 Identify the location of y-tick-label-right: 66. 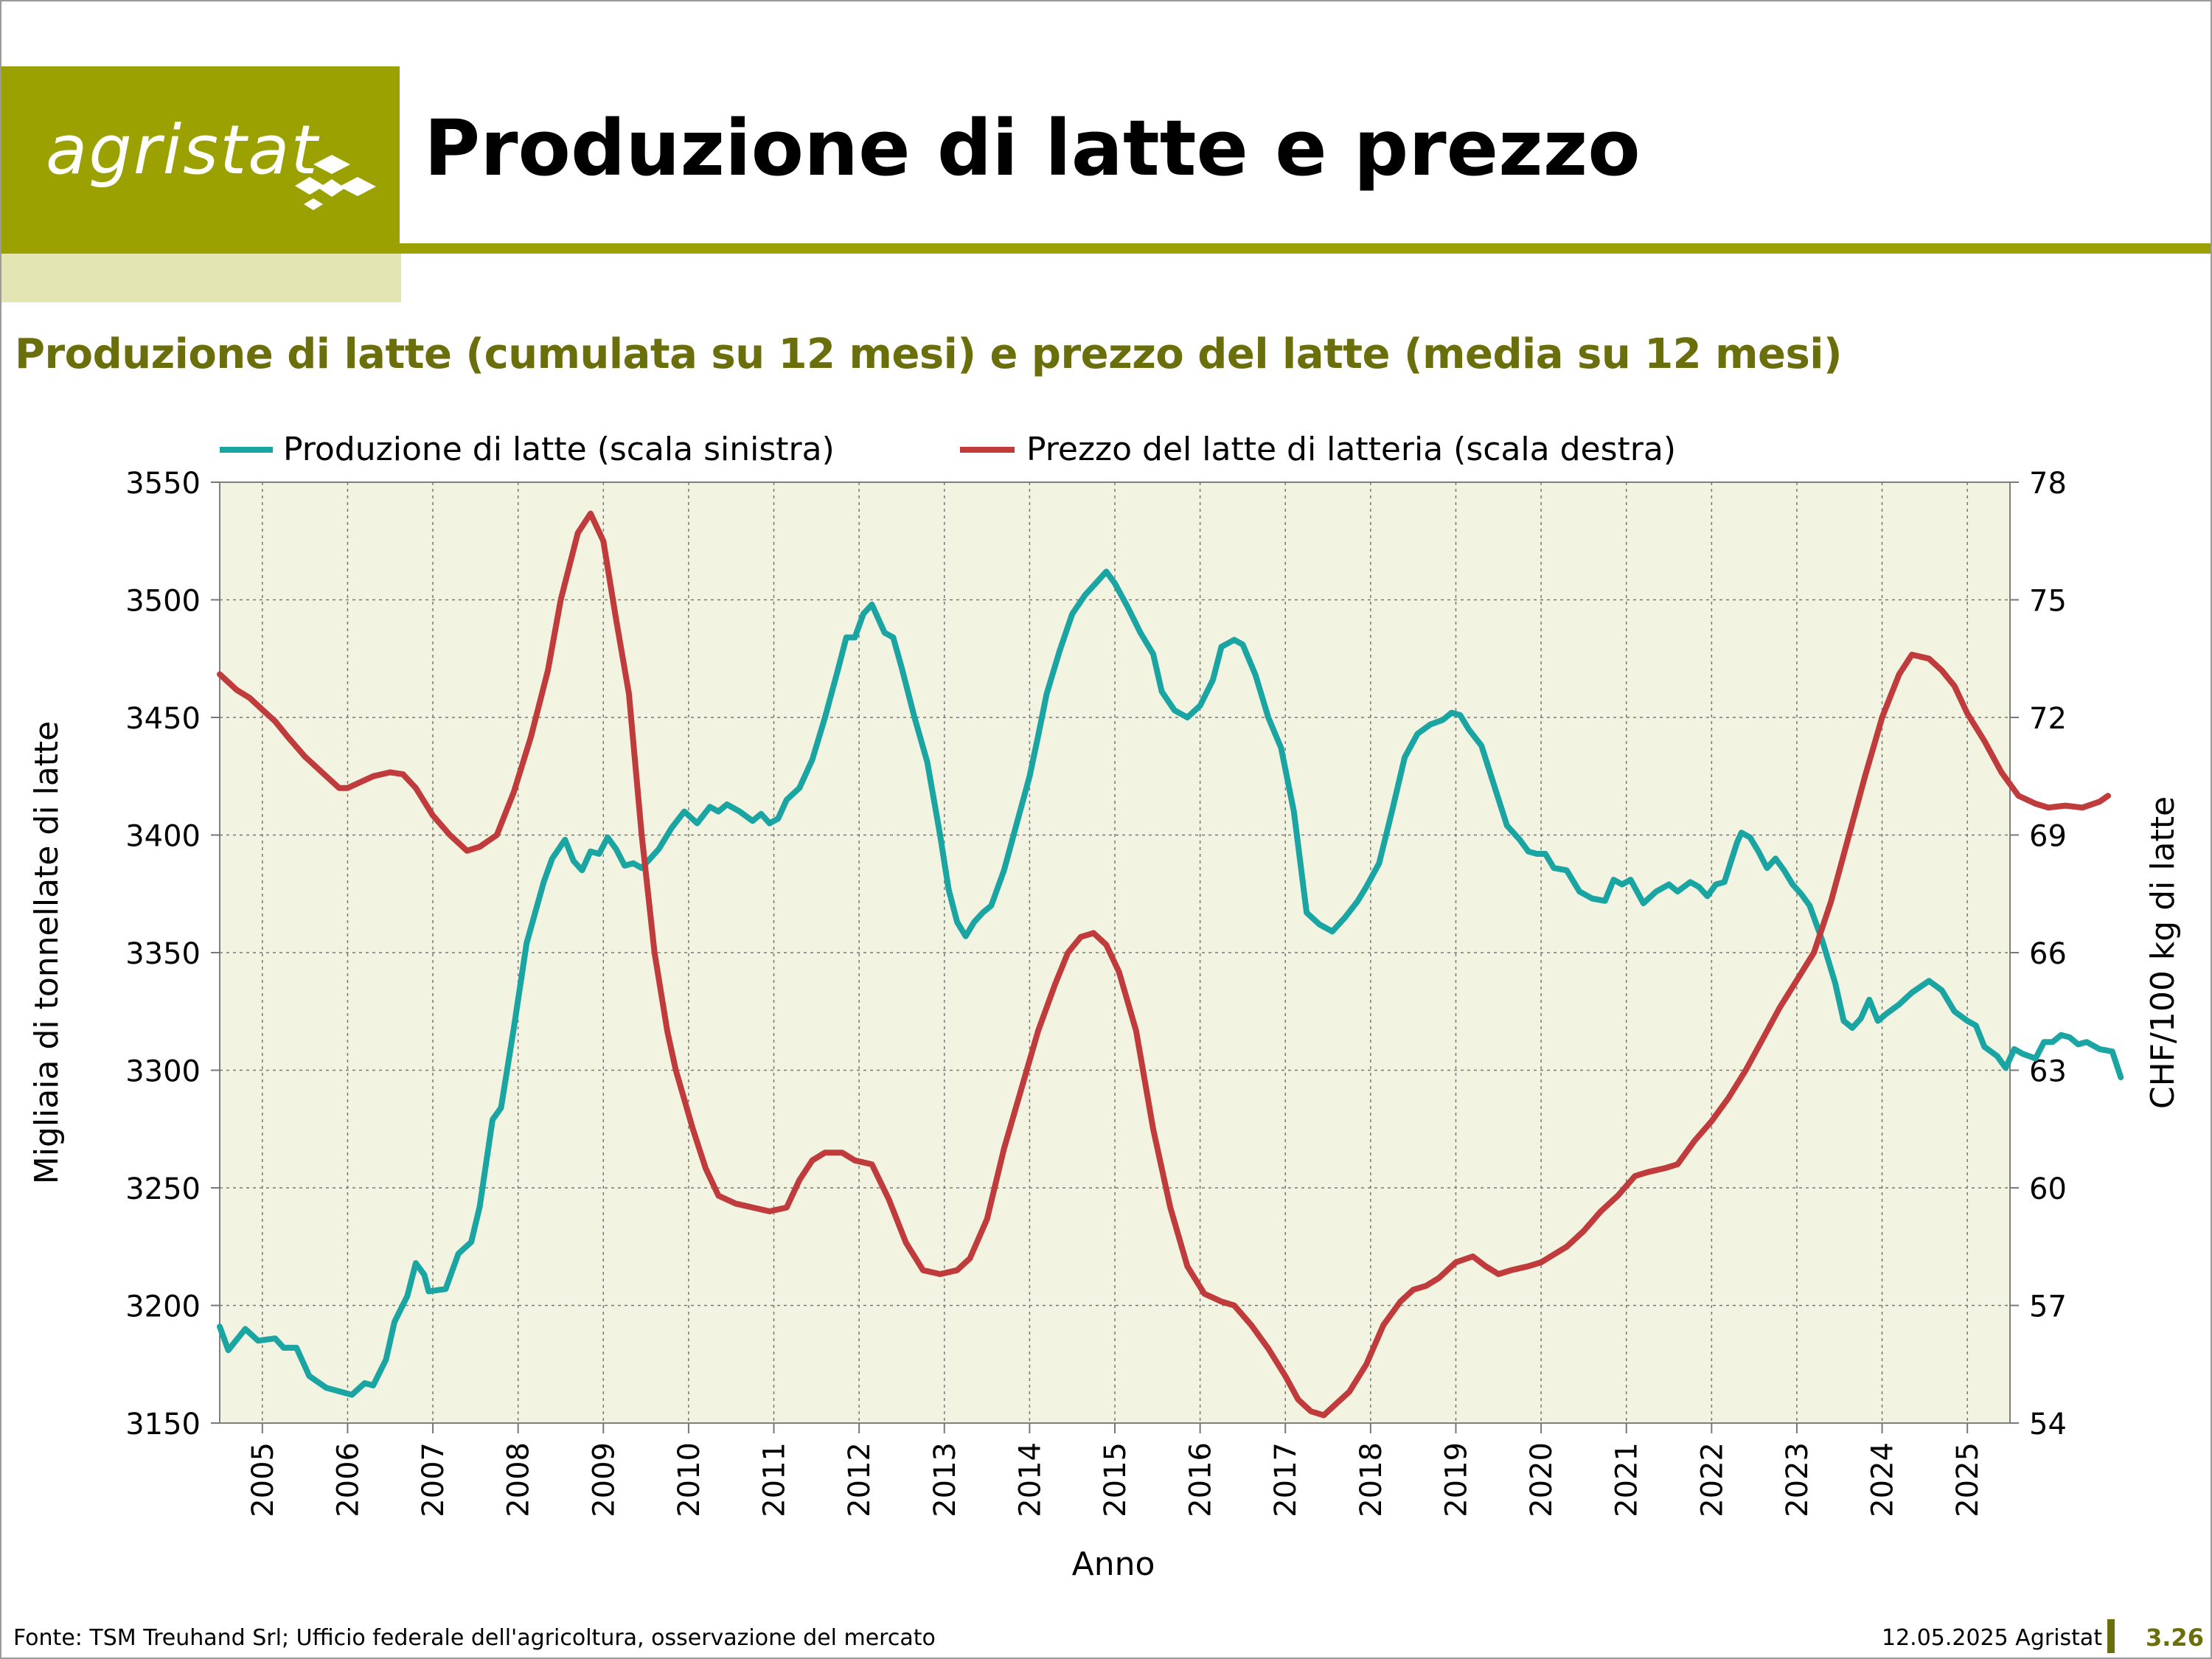
(2048, 954).